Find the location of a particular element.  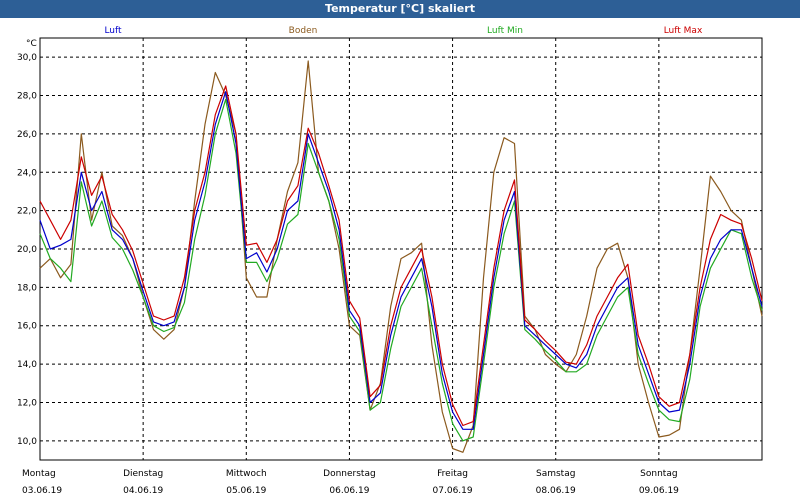

x-tick-date: 08.06.19 is located at coordinates (556, 491).